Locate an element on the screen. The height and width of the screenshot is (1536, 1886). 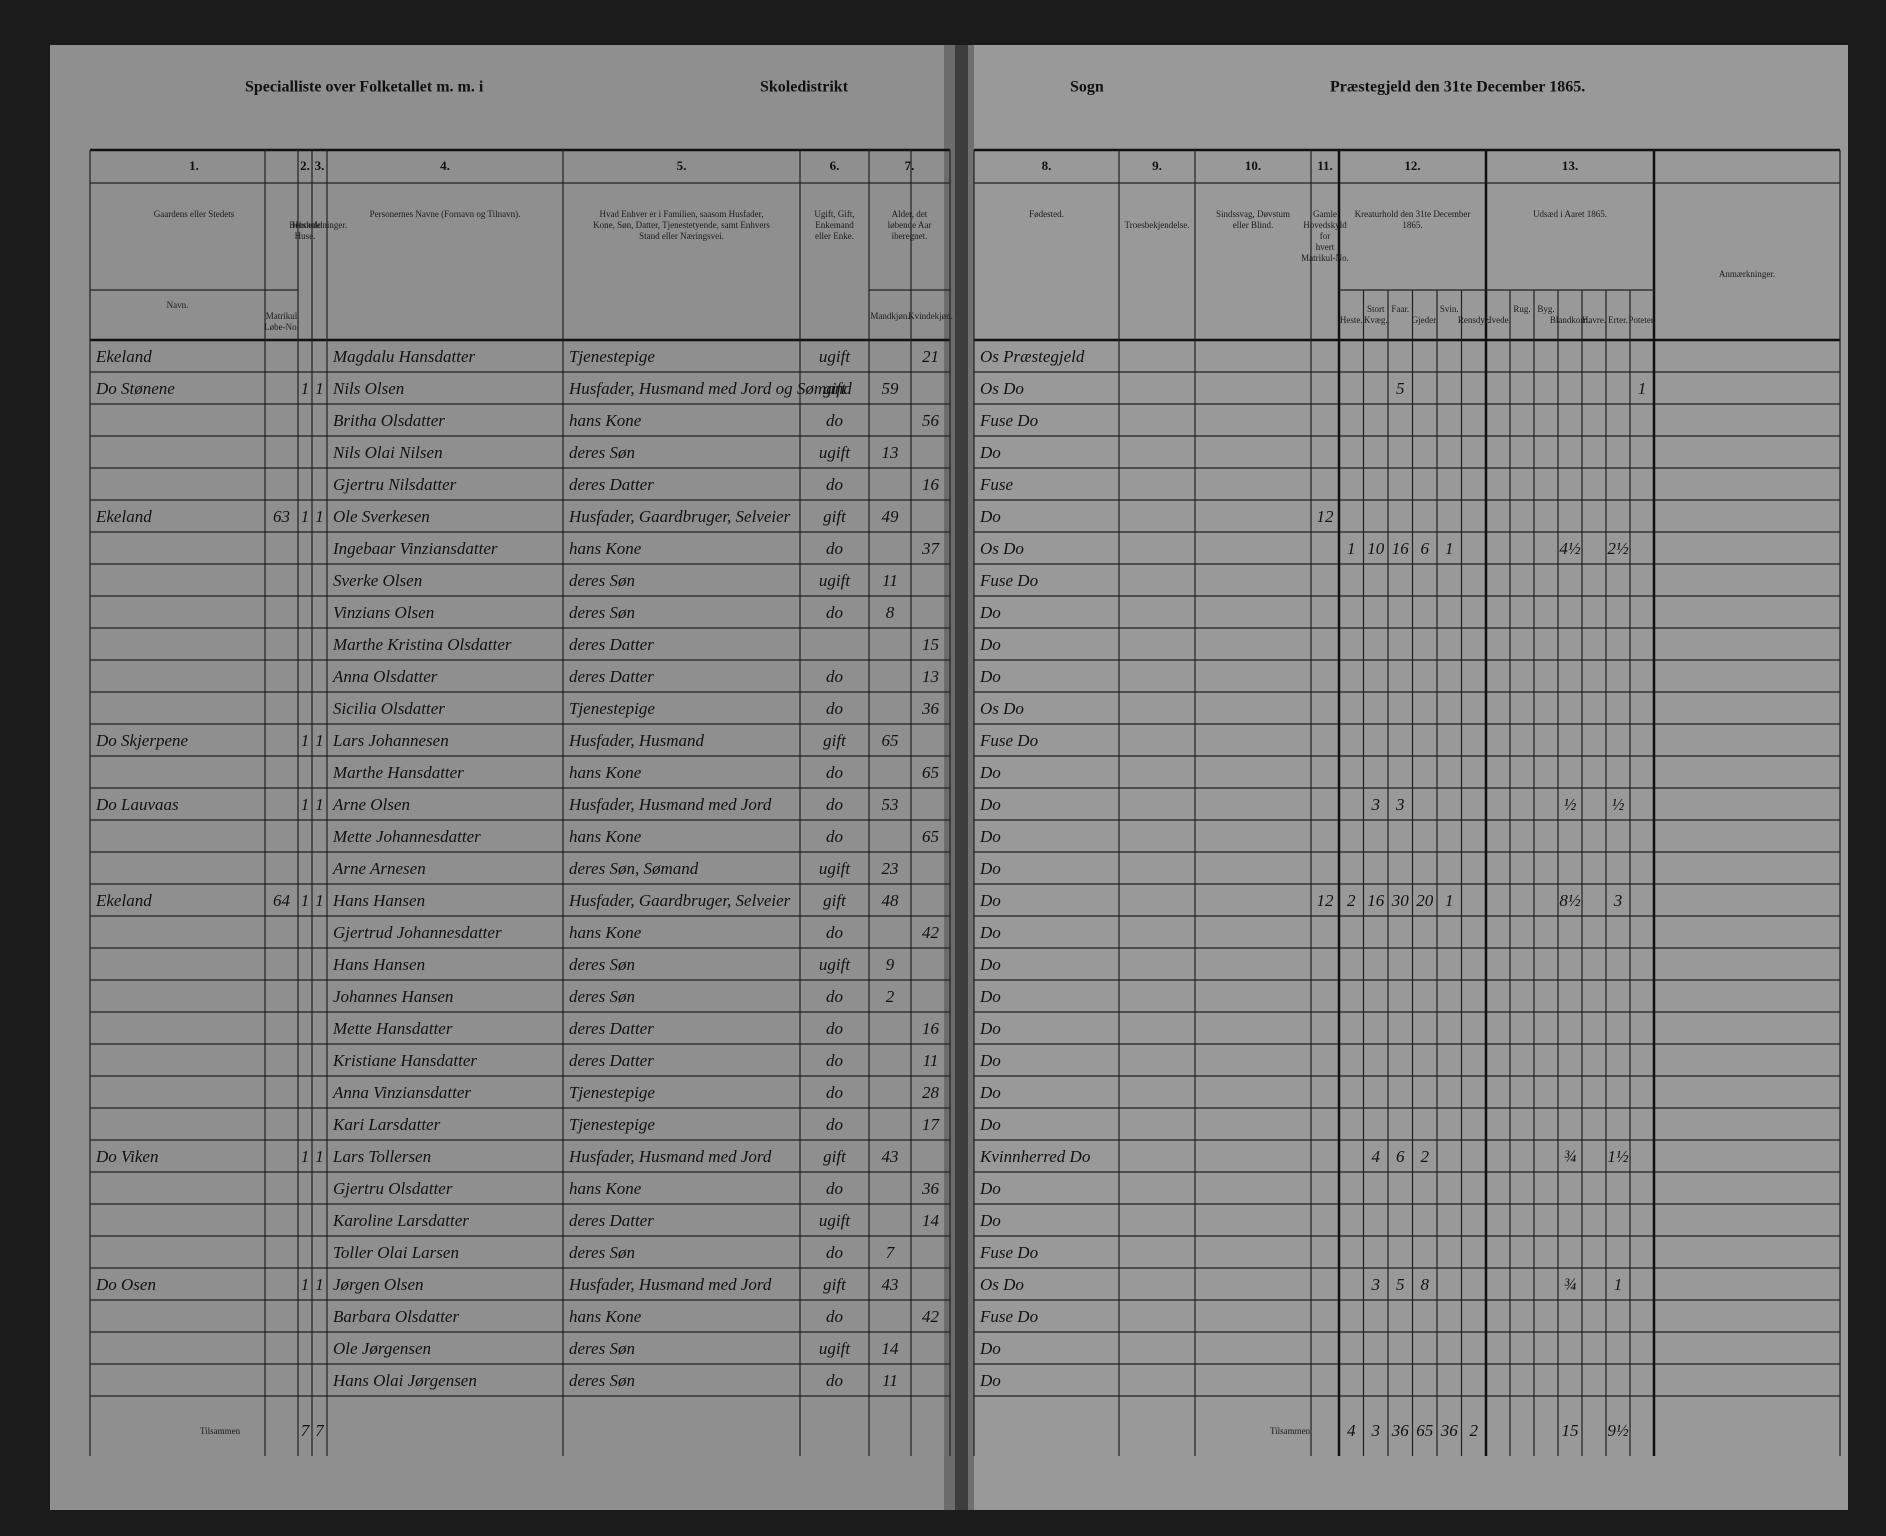
column-header: Kvindekjøn. is located at coordinates (930, 316).